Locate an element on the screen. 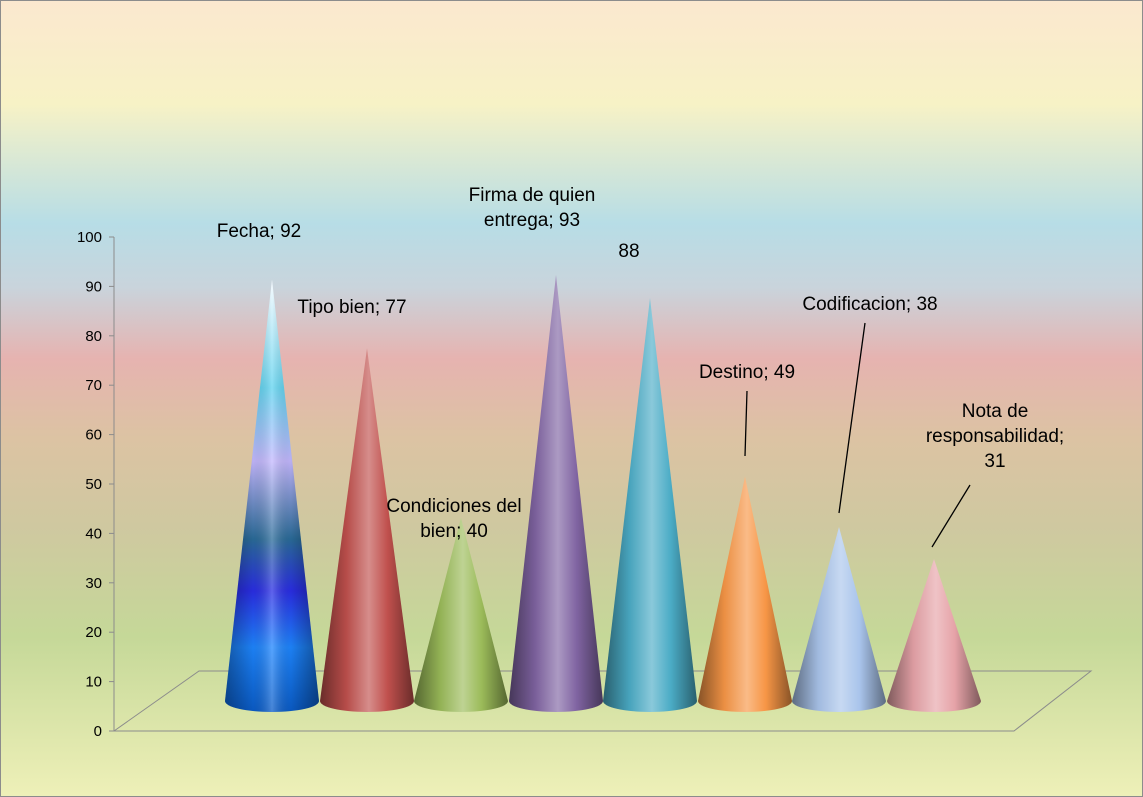 The width and height of the screenshot is (1143, 797). data-label: Destino; 49 is located at coordinates (747, 372).